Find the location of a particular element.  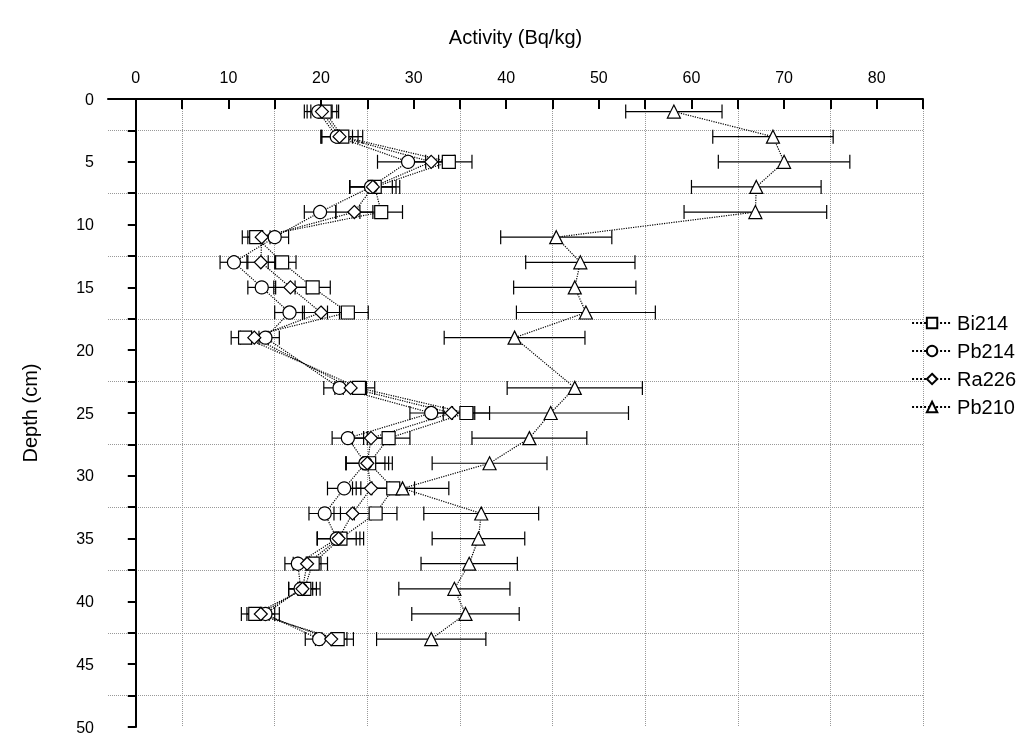

y-tick-label: 50 is located at coordinates (85, 727).